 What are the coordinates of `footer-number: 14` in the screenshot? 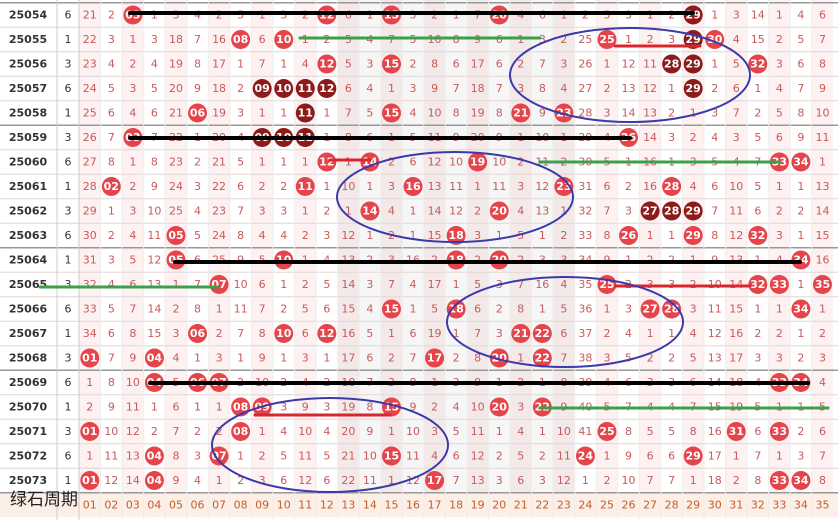 It's located at (370, 505).